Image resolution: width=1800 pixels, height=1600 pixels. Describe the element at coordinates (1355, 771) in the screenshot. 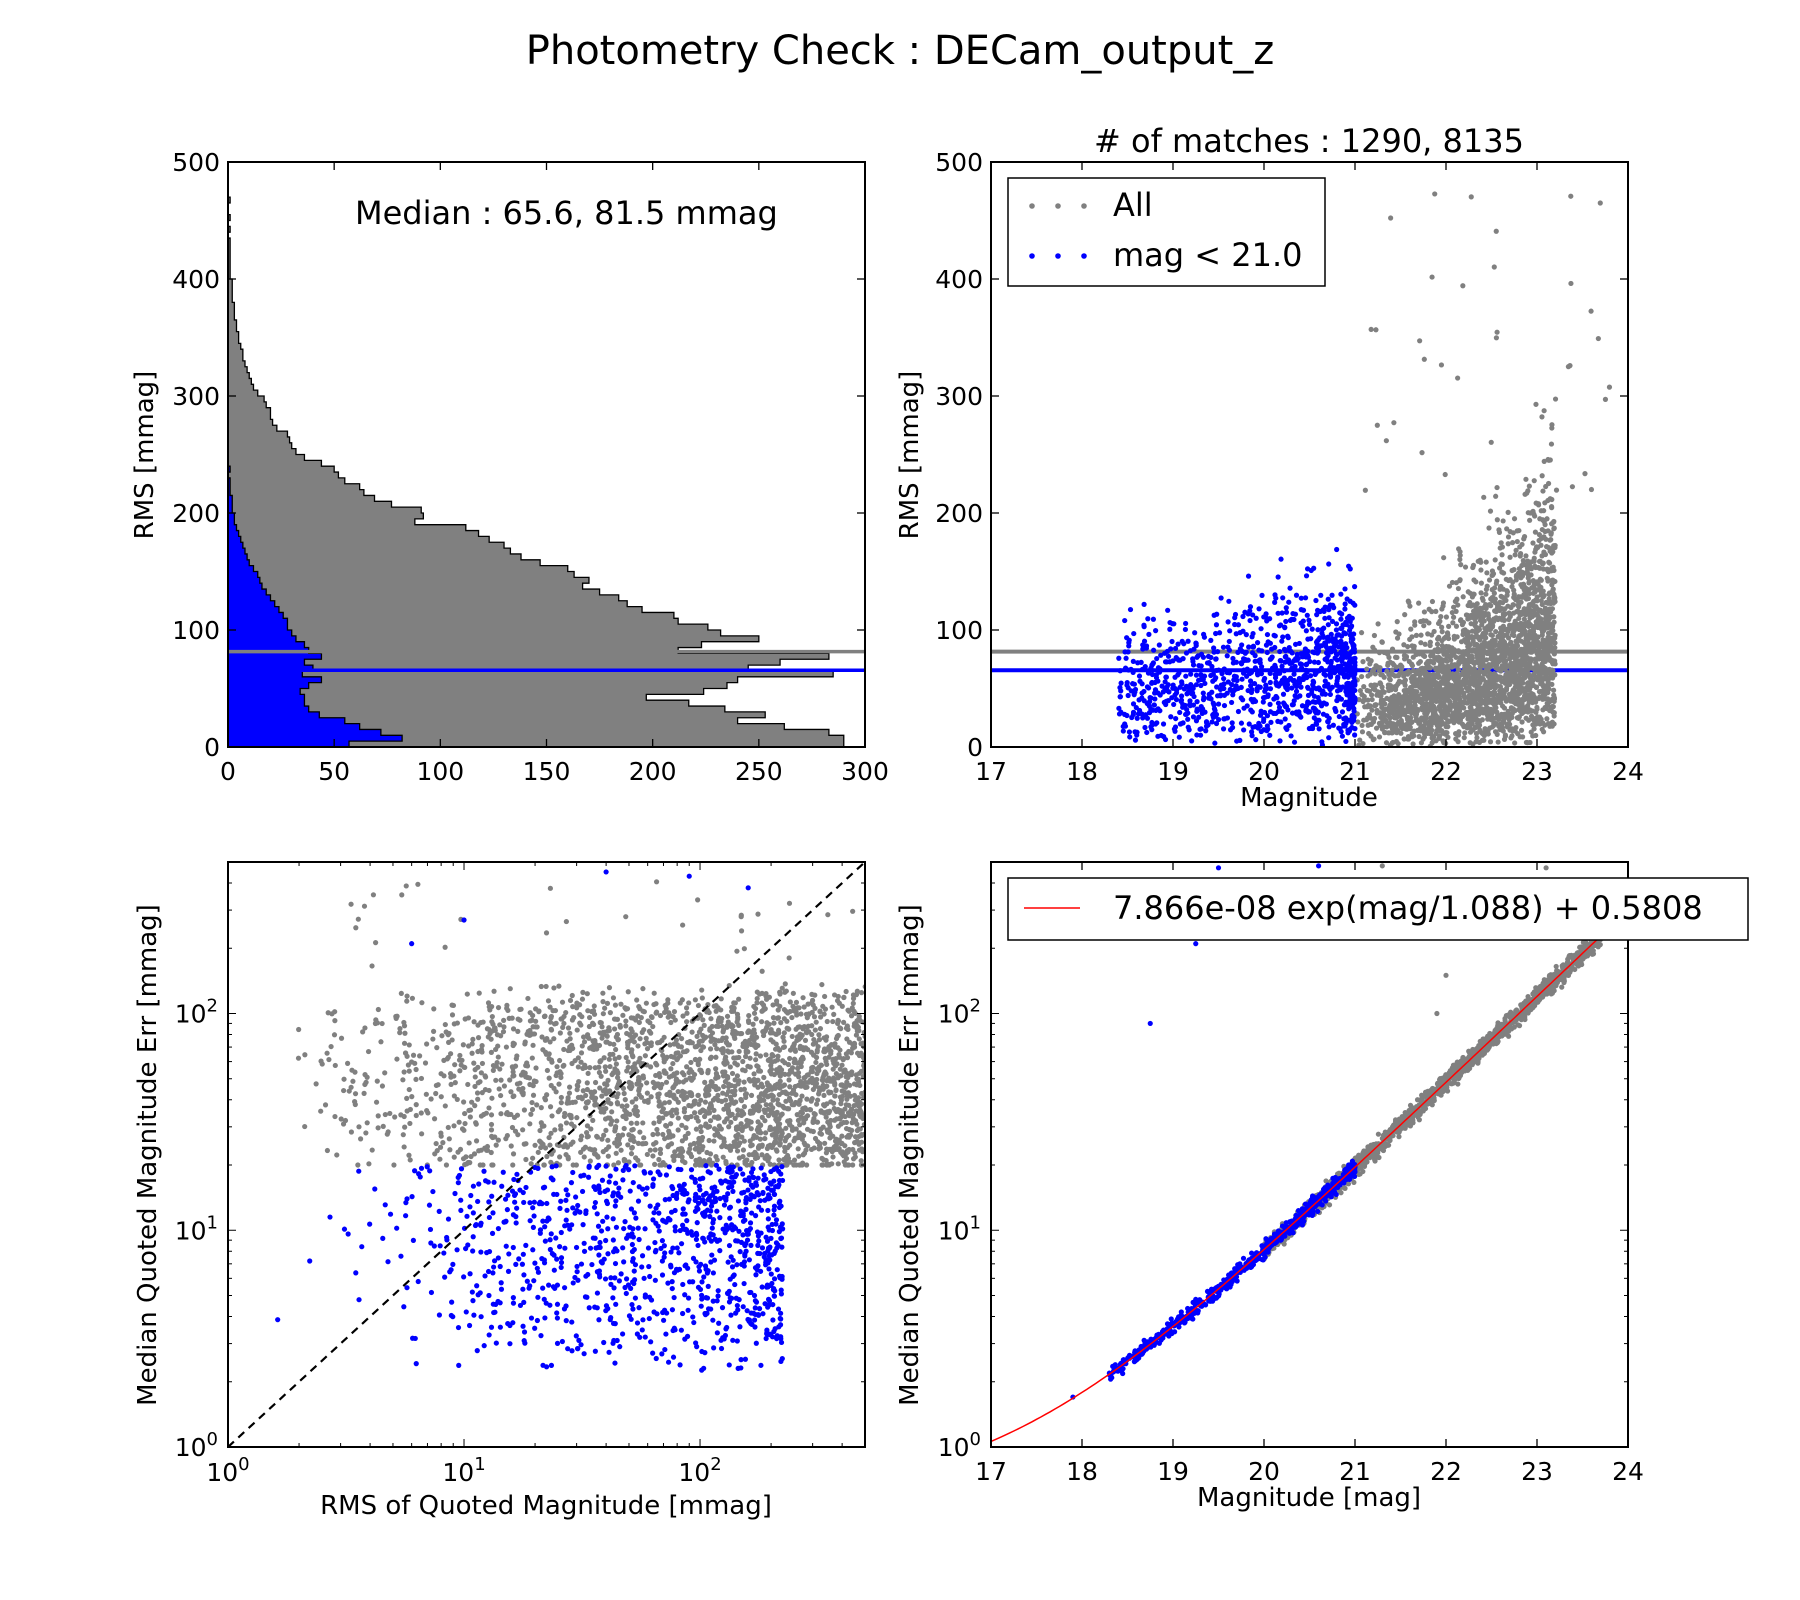

I see `x-xtick-label: 21` at that location.